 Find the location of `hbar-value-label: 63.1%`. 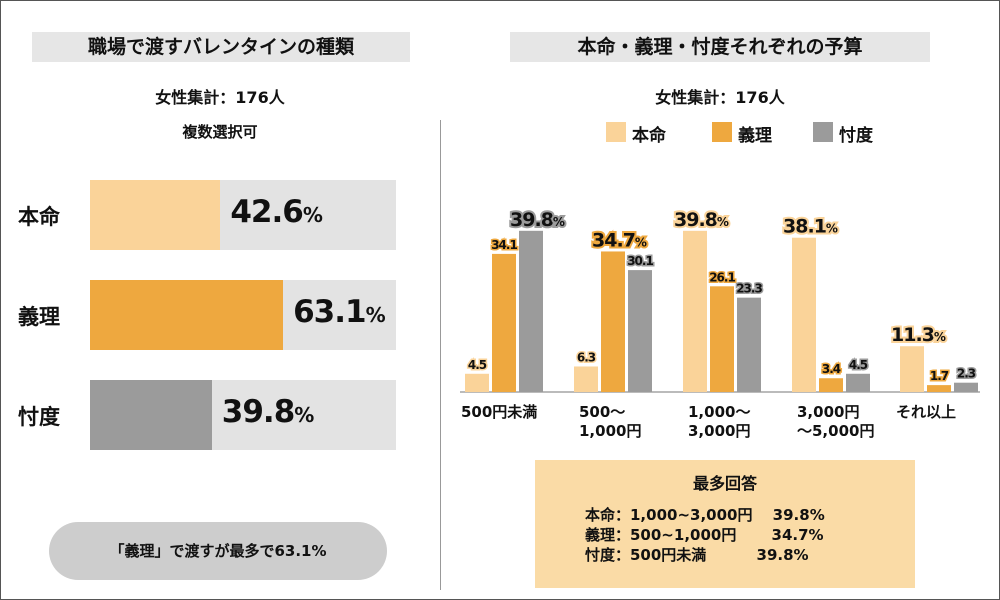

hbar-value-label: 63.1% is located at coordinates (339, 312).